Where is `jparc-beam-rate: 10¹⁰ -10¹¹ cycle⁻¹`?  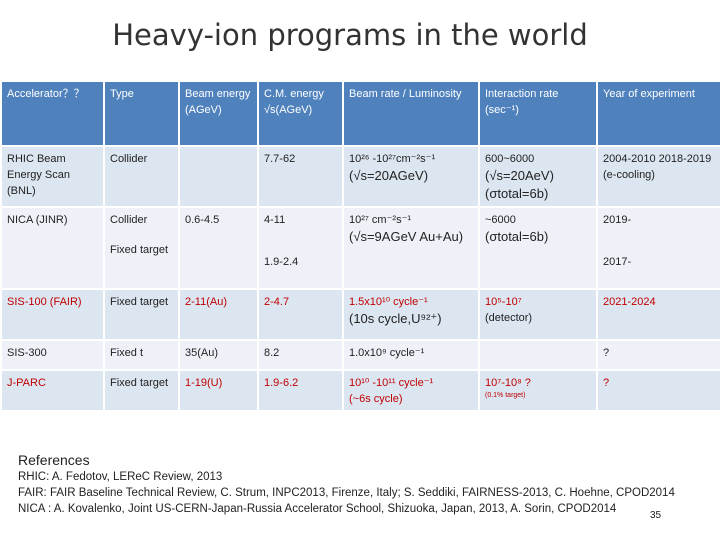 jparc-beam-rate: 10¹⁰ -10¹¹ cycle⁻¹ is located at coordinates (391, 383).